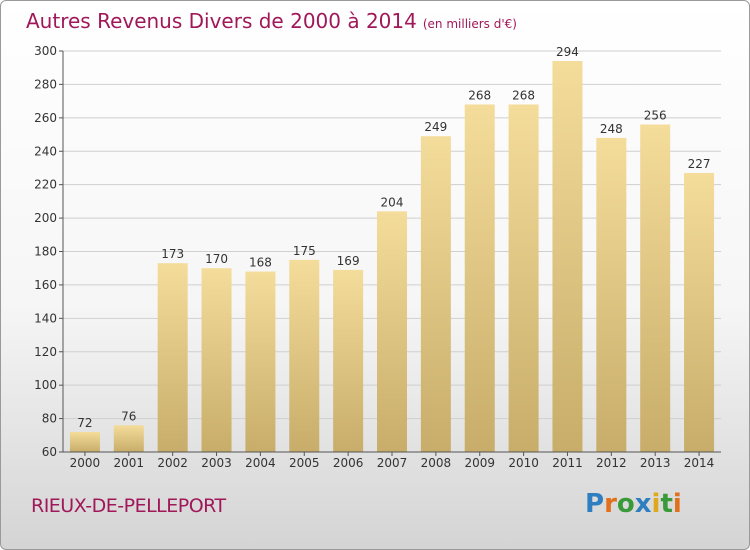 The height and width of the screenshot is (550, 750). I want to click on x-tick-label: 2002, so click(172, 463).